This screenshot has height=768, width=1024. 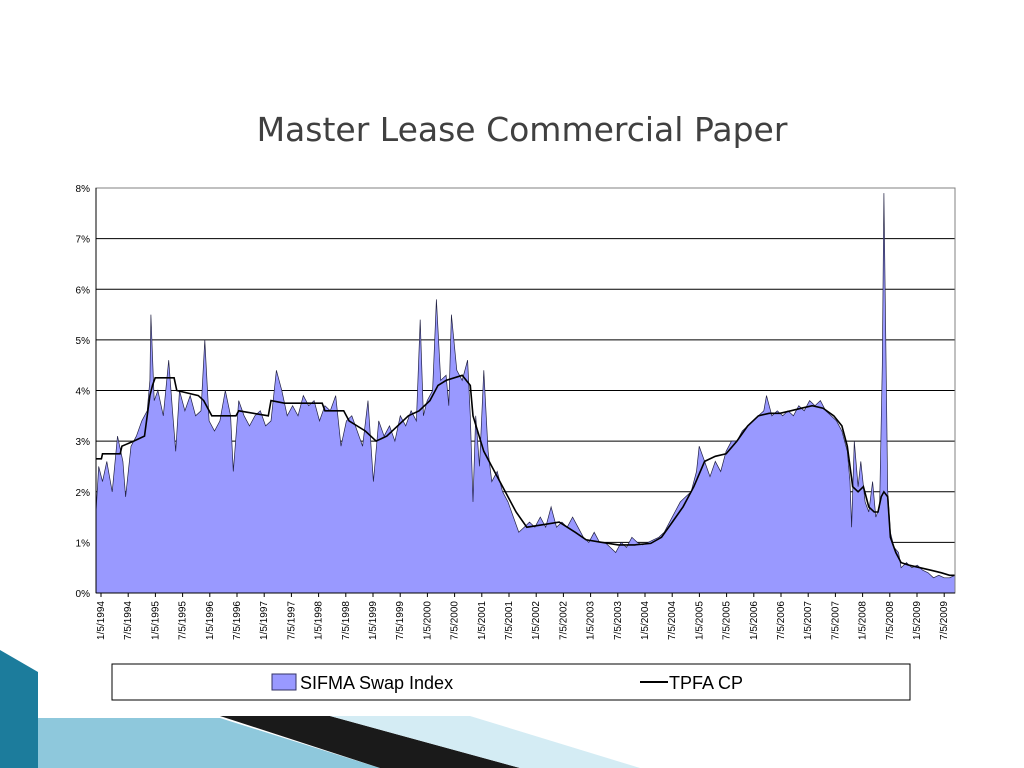 I want to click on slide-accent-dark, so click(x=370, y=742).